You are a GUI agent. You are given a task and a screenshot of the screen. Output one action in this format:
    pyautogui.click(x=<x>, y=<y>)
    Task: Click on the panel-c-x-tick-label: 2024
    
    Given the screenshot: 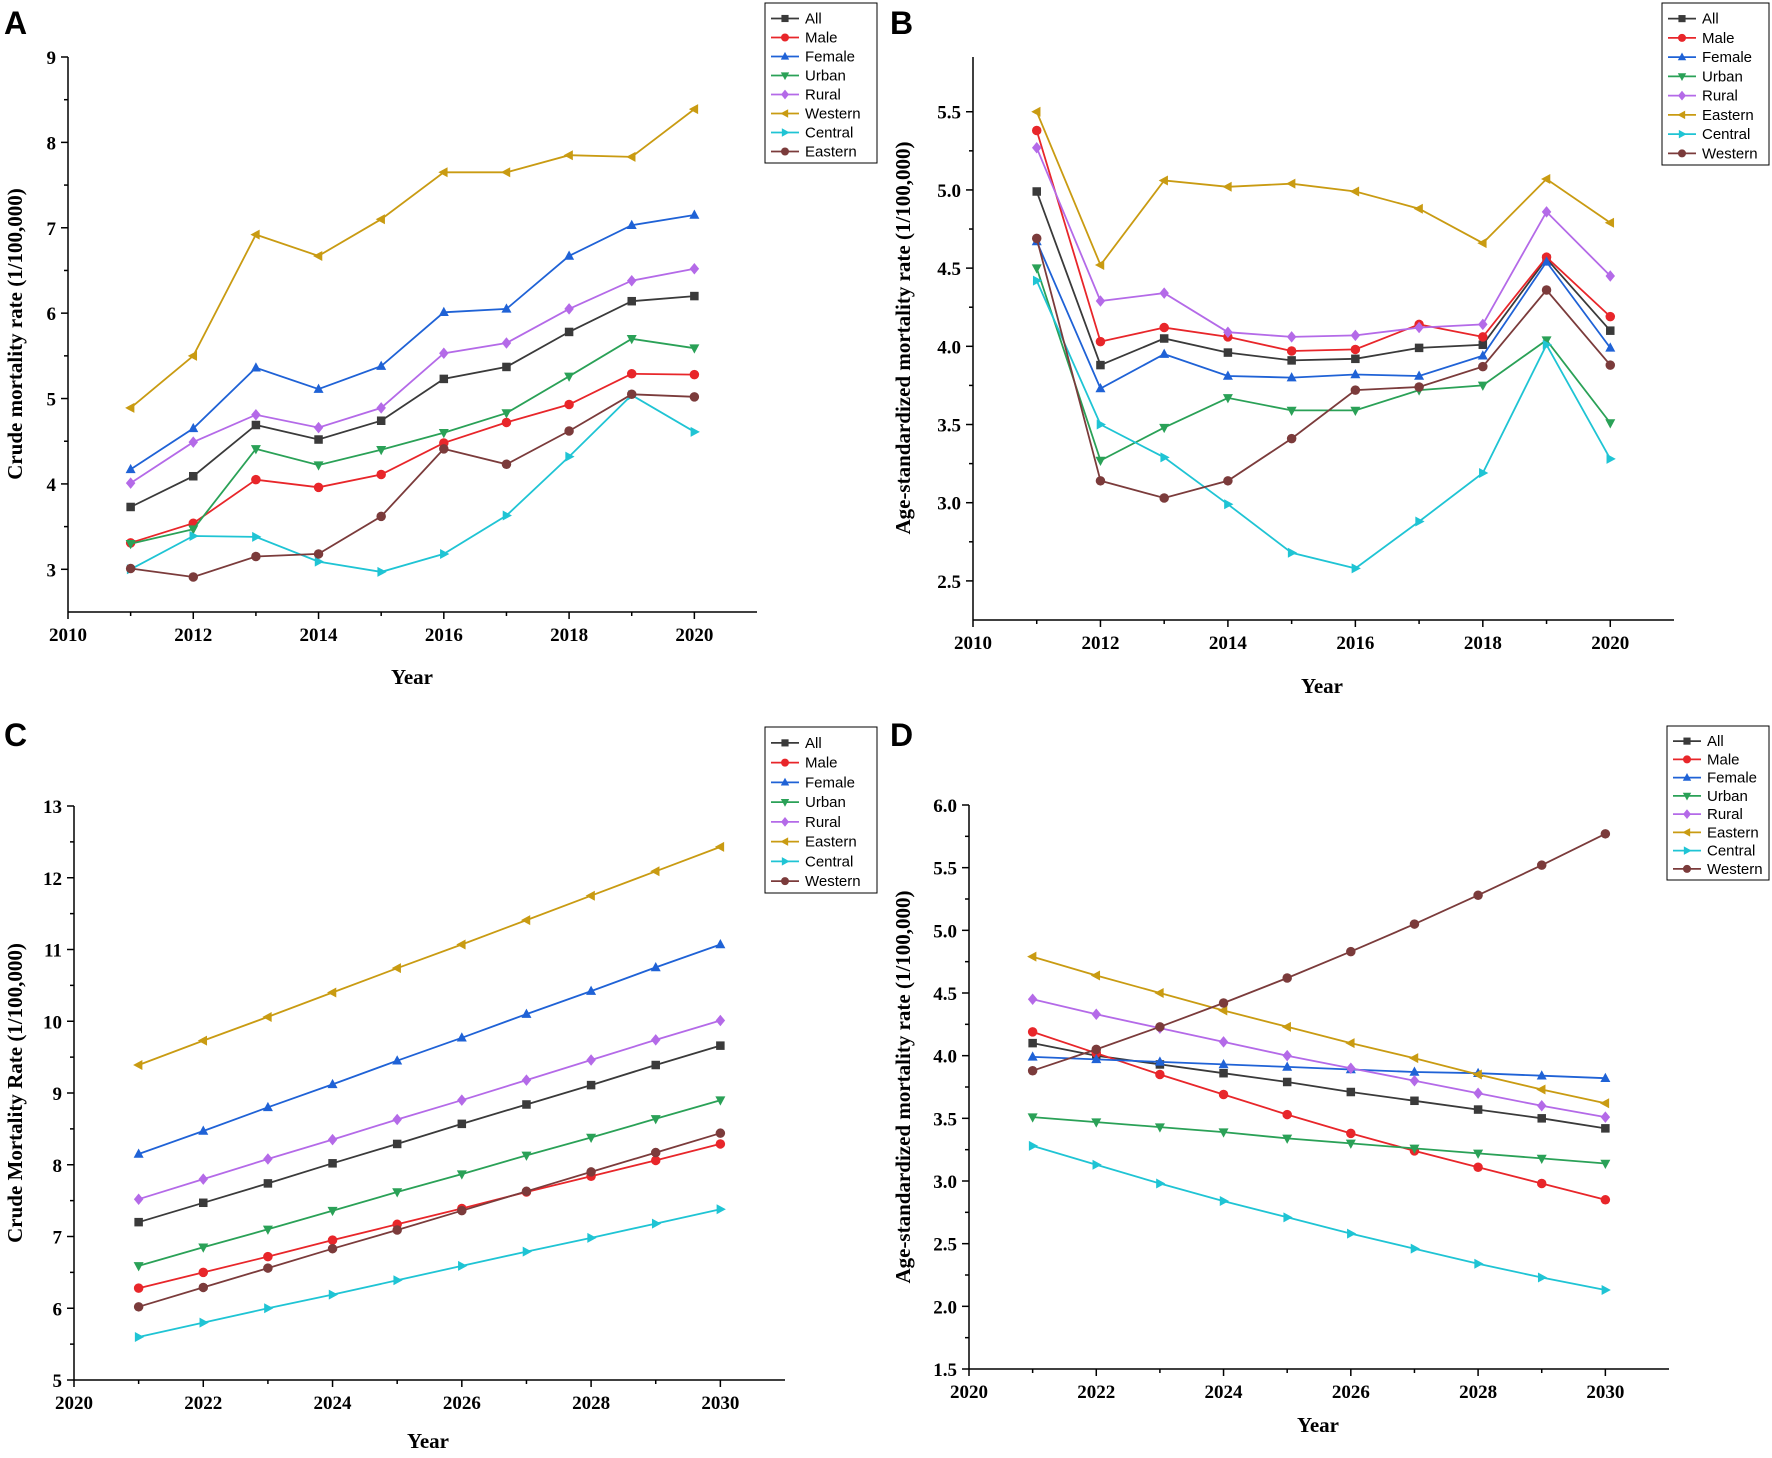 What is the action you would take?
    pyautogui.click(x=333, y=1403)
    